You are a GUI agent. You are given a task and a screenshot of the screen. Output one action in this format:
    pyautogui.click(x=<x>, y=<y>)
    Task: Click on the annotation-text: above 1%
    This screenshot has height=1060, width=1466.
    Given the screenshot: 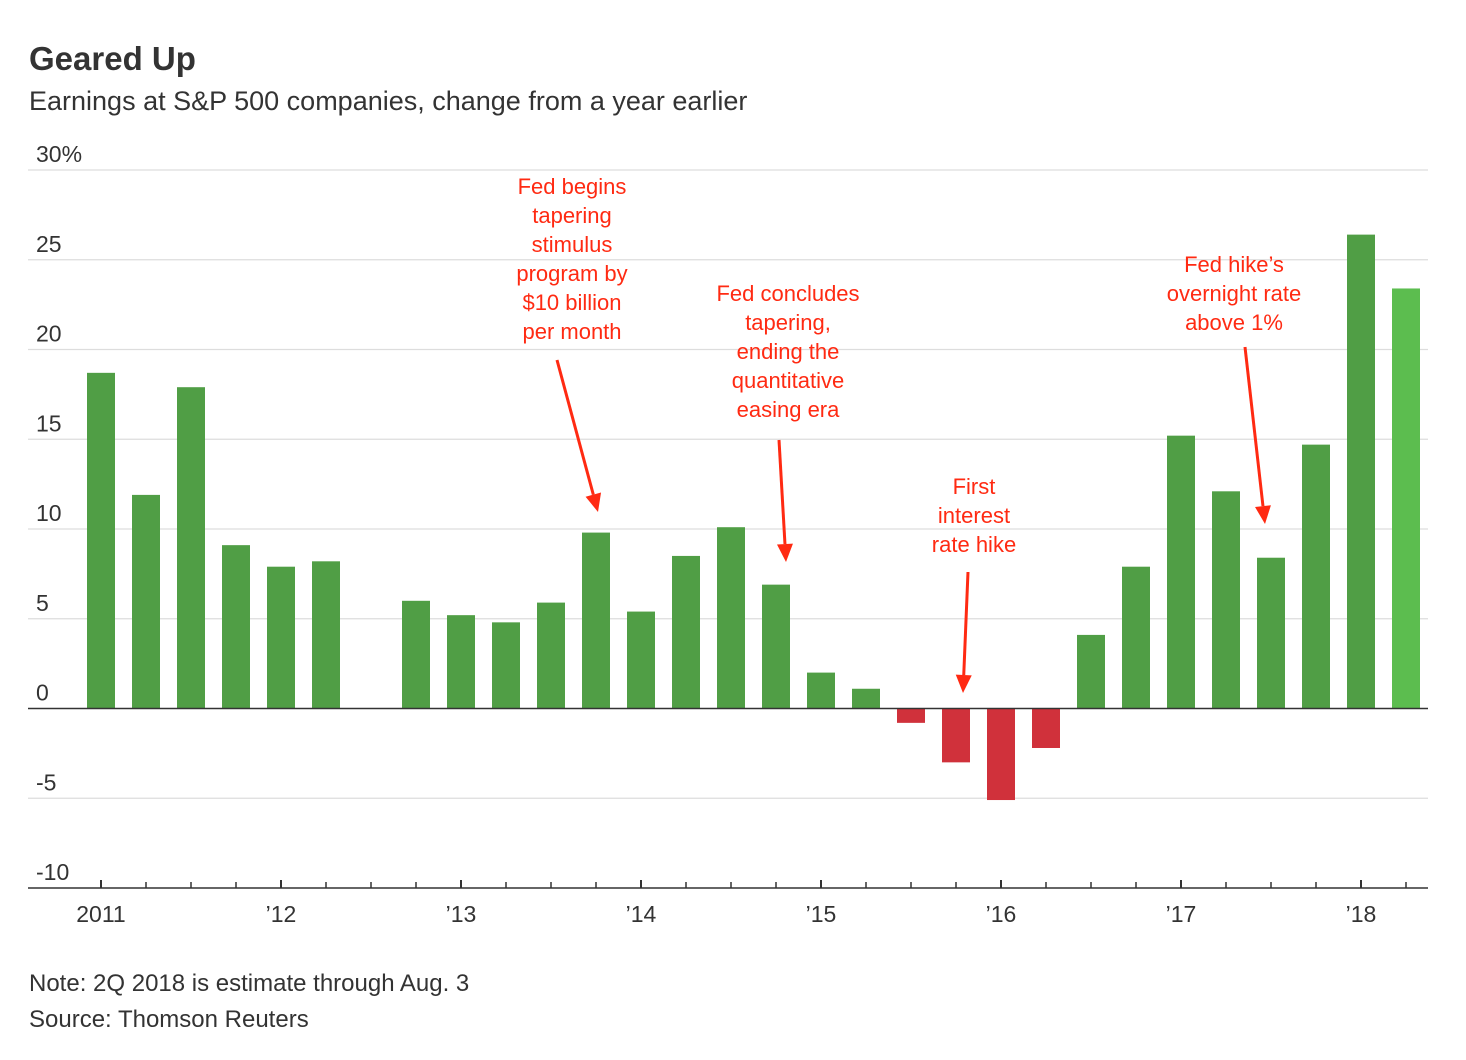 What is the action you would take?
    pyautogui.click(x=1234, y=322)
    